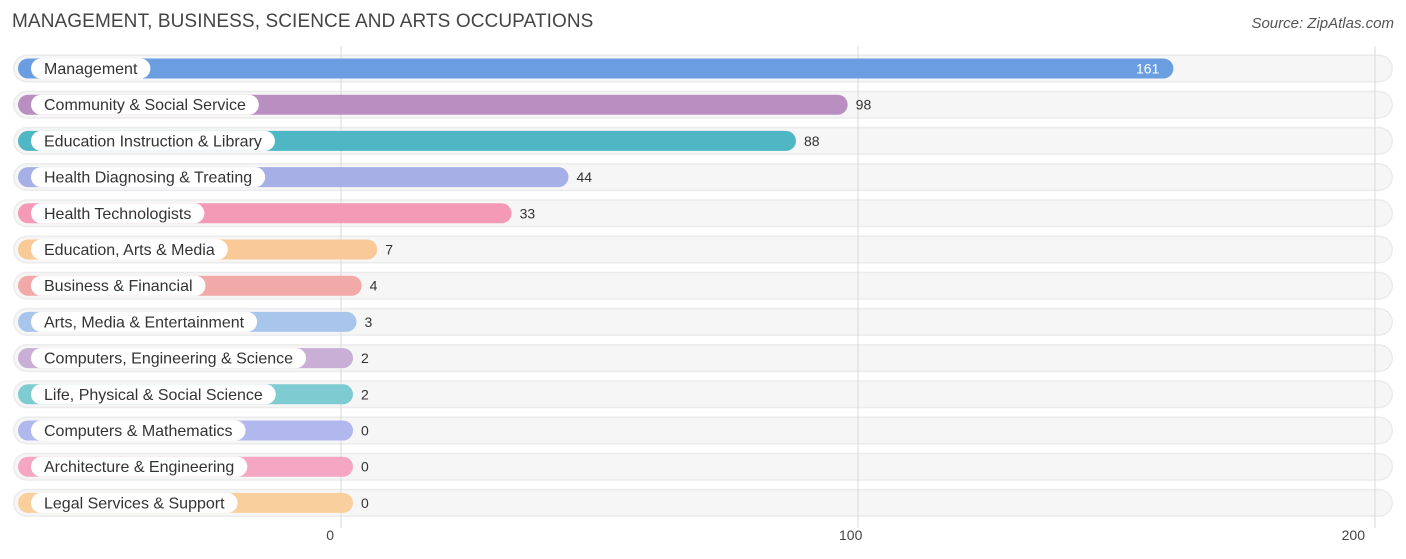  I want to click on category-label: Management, so click(91, 69).